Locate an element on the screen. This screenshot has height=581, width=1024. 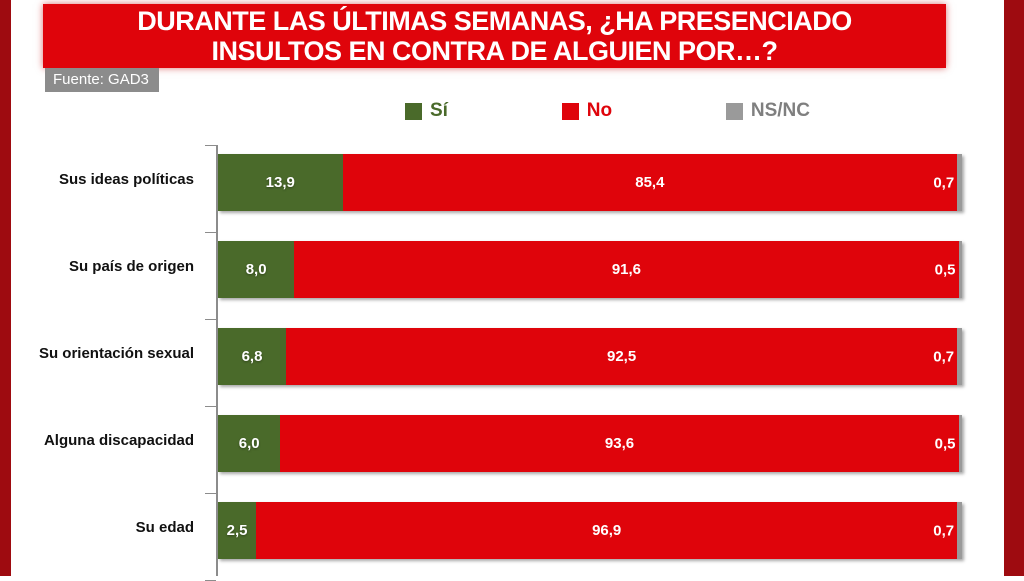
category-label: Su edad is located at coordinates (164, 527).